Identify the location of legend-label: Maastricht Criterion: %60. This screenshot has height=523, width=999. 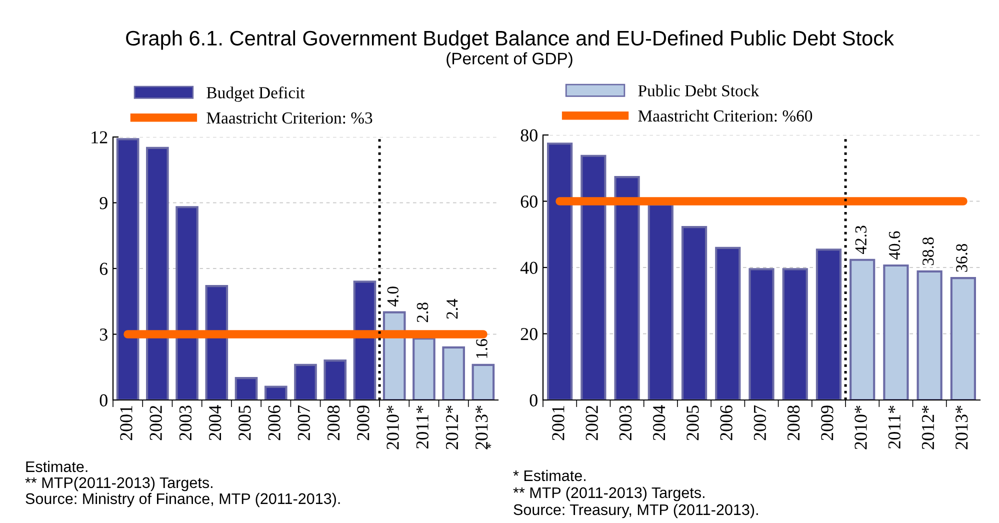
(725, 116).